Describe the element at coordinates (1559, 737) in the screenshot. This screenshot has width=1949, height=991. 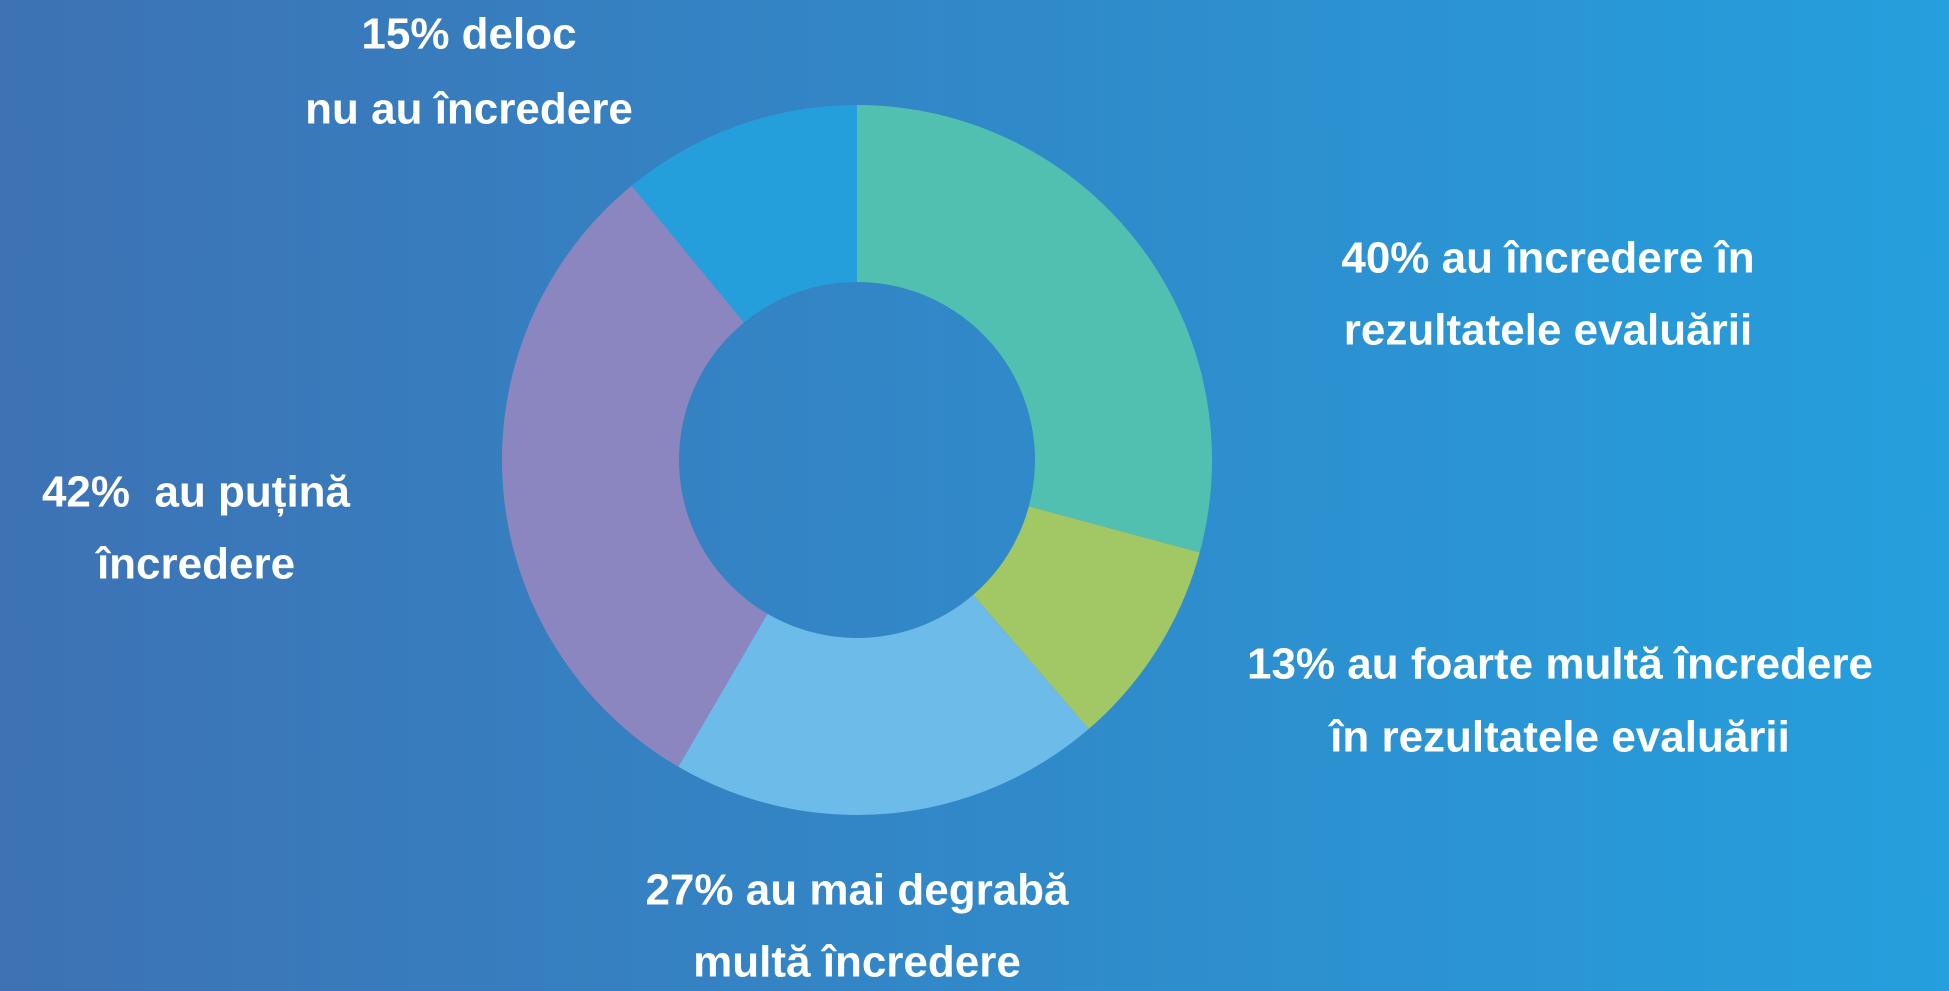
I see `slice-label: în rezultatele evaluării` at that location.